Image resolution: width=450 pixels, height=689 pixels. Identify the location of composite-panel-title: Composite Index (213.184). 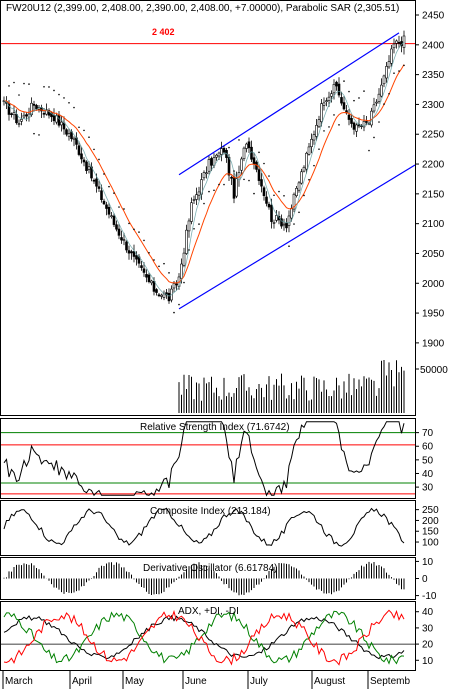
(210, 511).